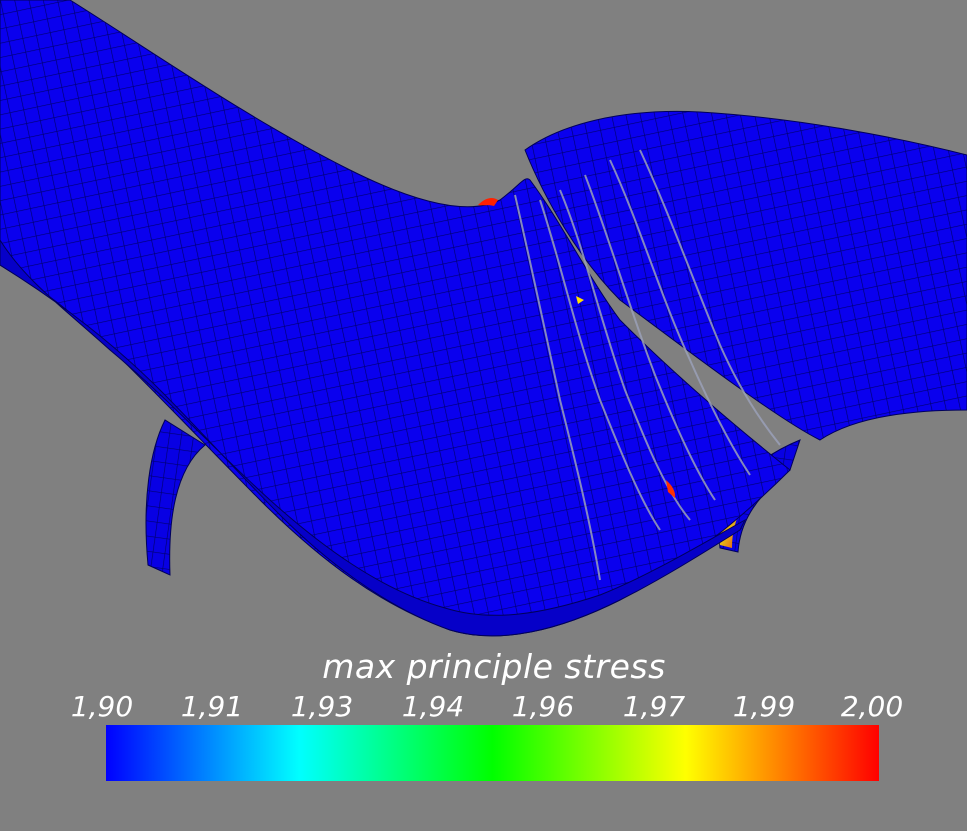 Image resolution: width=967 pixels, height=831 pixels. What do you see at coordinates (764, 706) in the screenshot?
I see `tick-label: 1,99` at bounding box center [764, 706].